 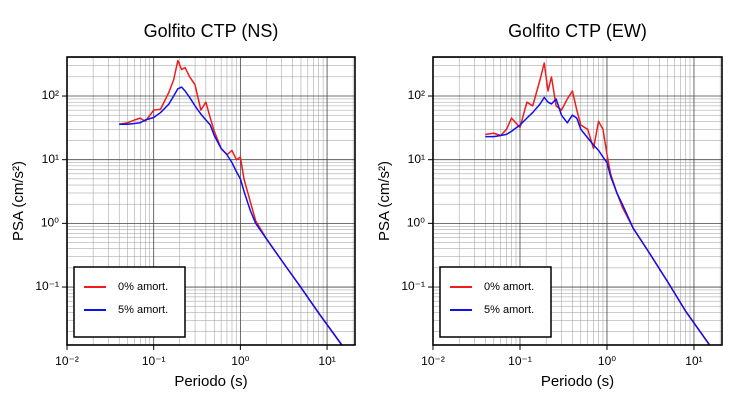 What do you see at coordinates (211, 31) in the screenshot?
I see `chart-title: Golfito CTP (NS)` at bounding box center [211, 31].